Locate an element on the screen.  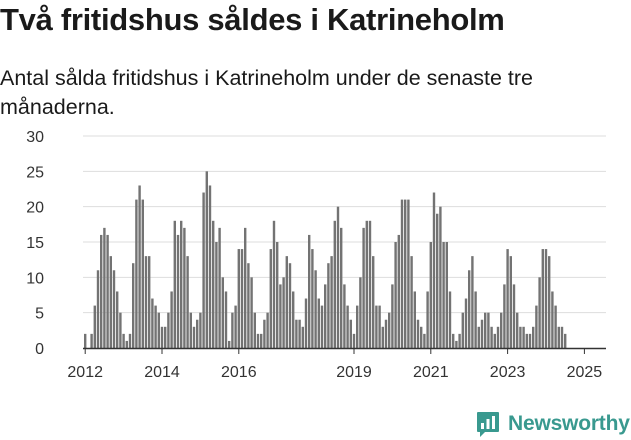
x-tick-label: 2012 is located at coordinates (85, 372).